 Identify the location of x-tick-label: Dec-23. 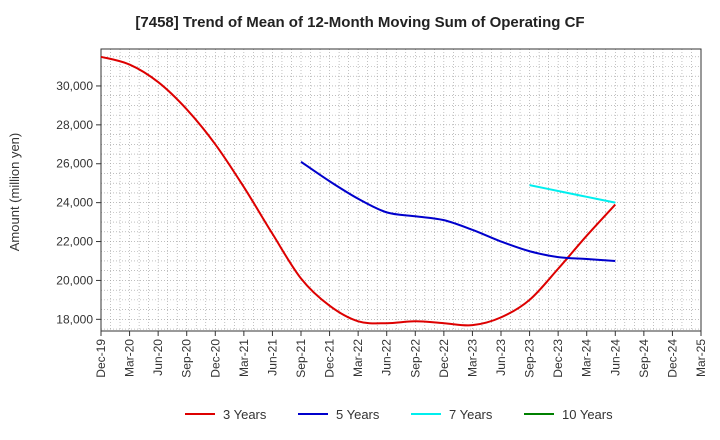
(558, 358).